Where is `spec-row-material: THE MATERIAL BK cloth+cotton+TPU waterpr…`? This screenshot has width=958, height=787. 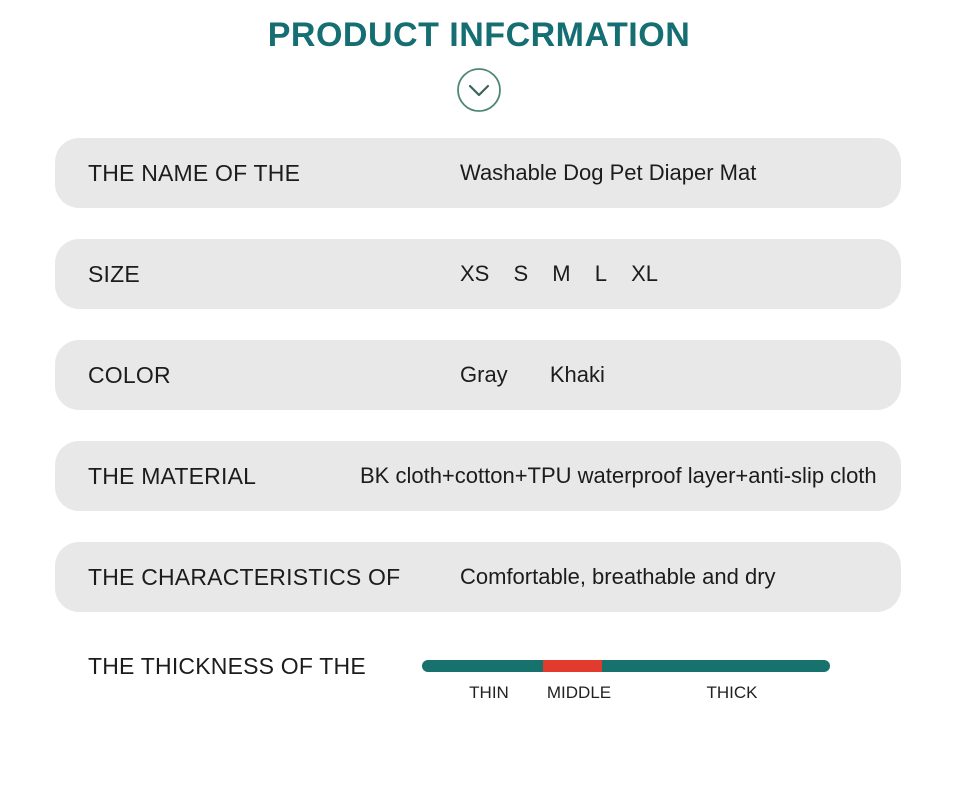 spec-row-material: THE MATERIAL BK cloth+cotton+TPU waterpr… is located at coordinates (478, 476).